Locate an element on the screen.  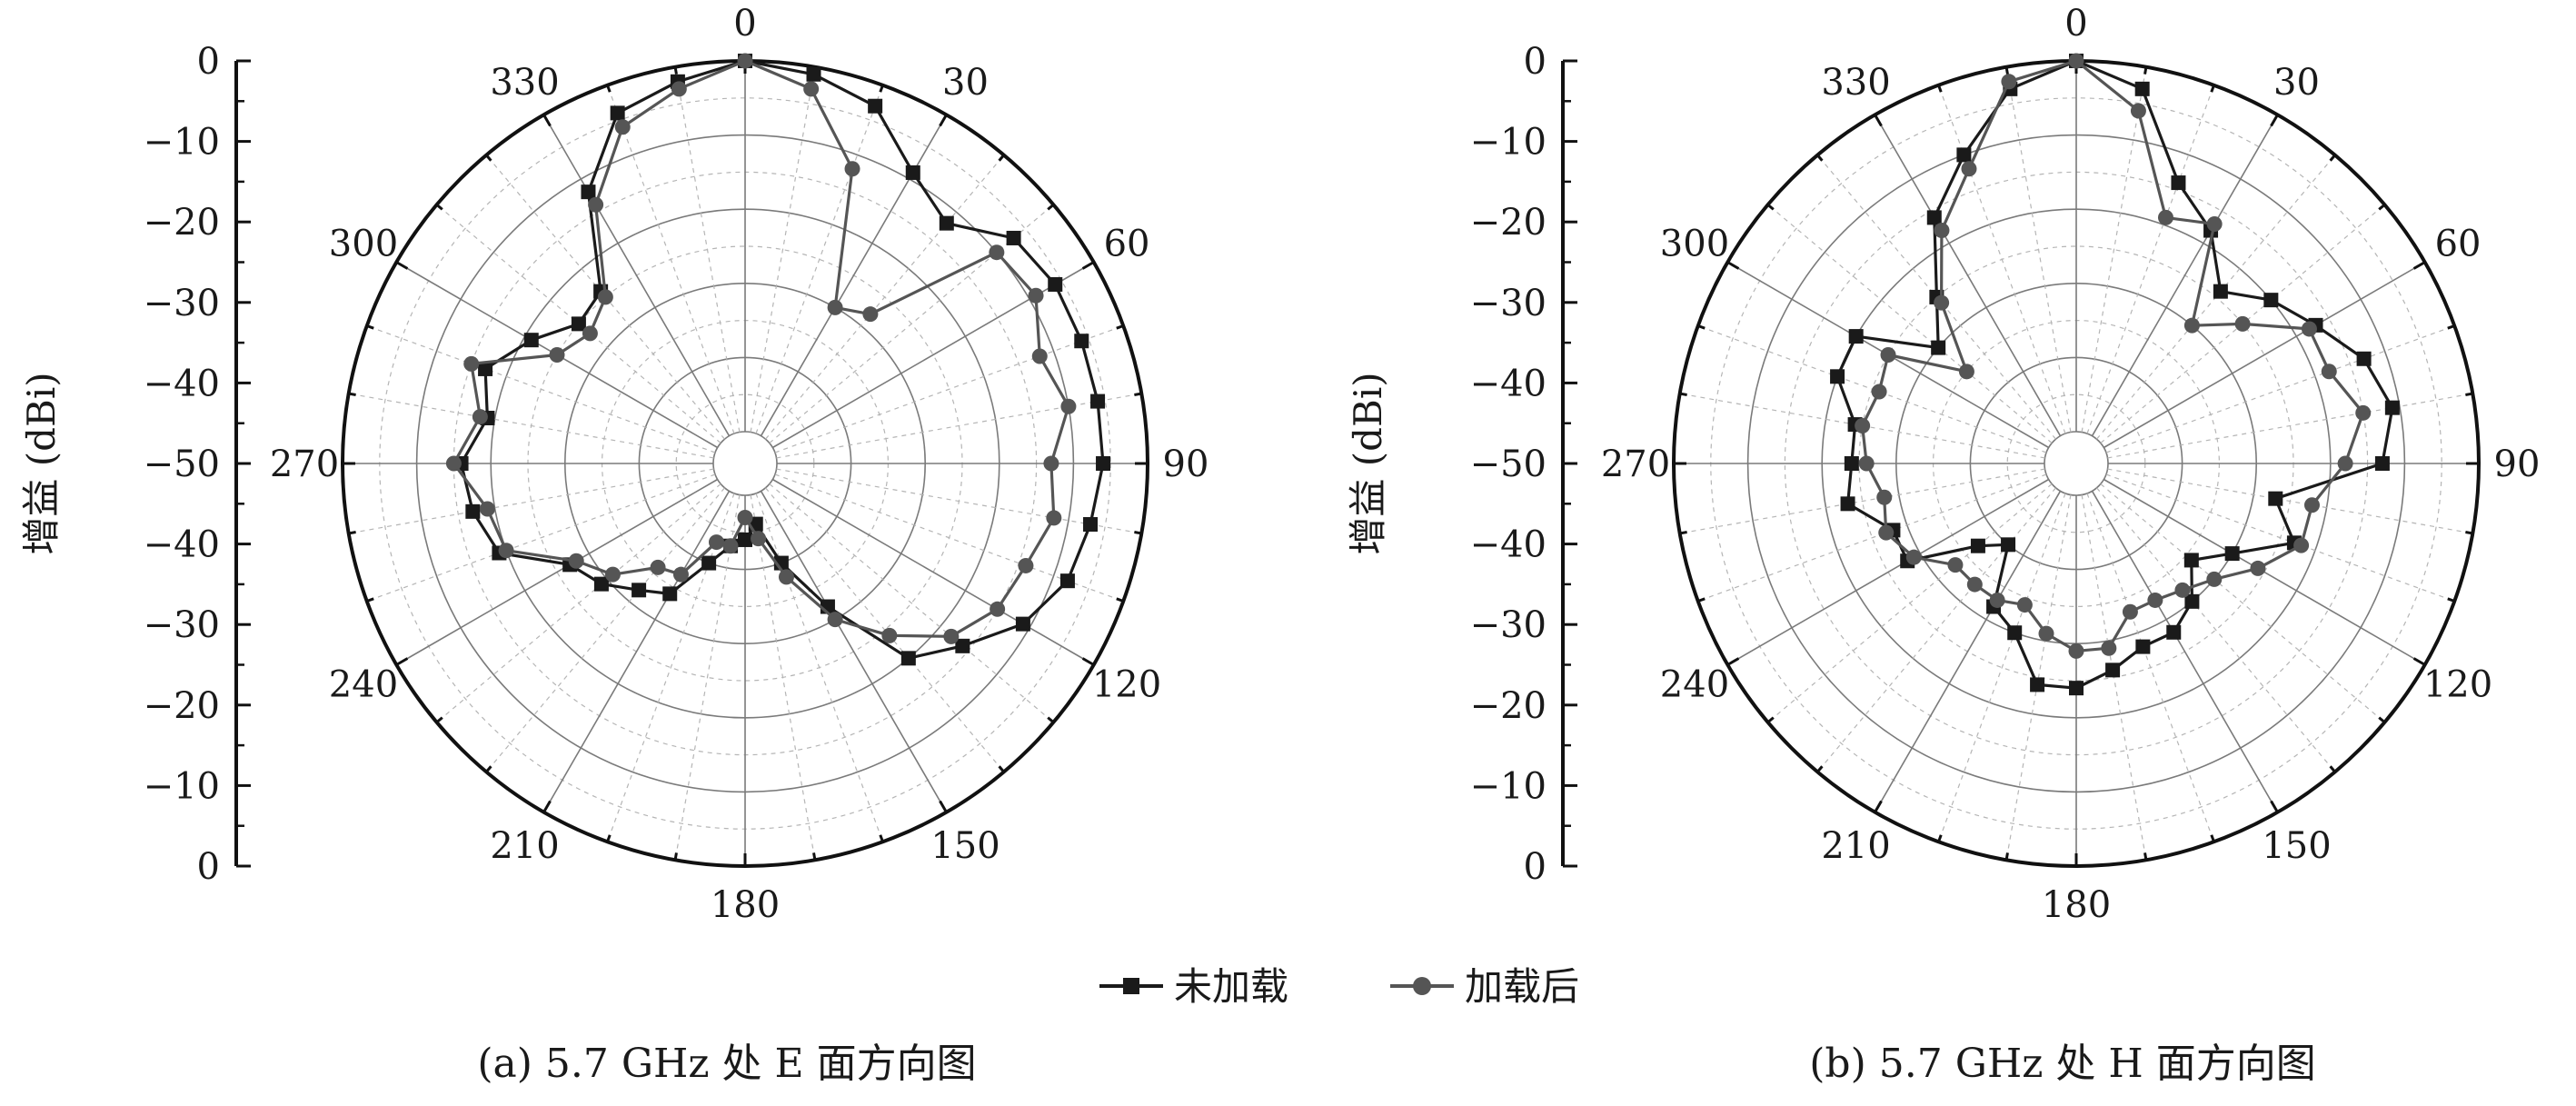
radial-tick-label: −10 is located at coordinates (1508, 143).